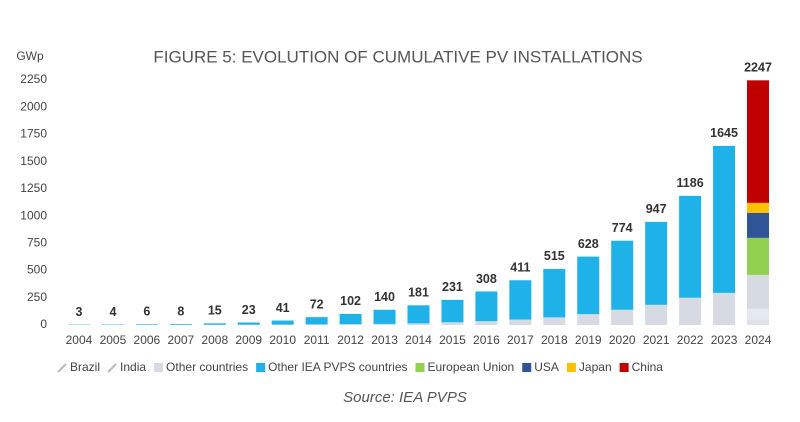 The image size is (800, 422). What do you see at coordinates (418, 340) in the screenshot?
I see `x-tick-label: 2014` at bounding box center [418, 340].